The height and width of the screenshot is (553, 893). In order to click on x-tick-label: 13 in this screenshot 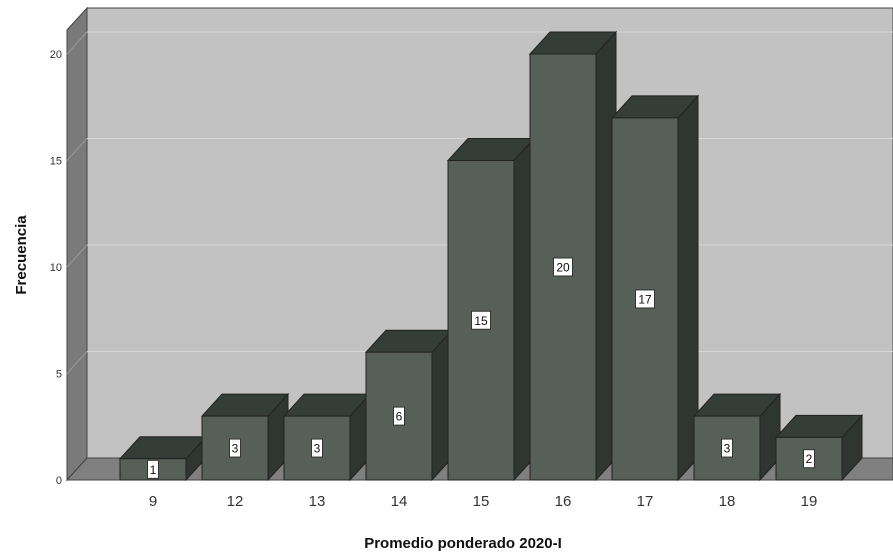, I will do `click(317, 501)`.